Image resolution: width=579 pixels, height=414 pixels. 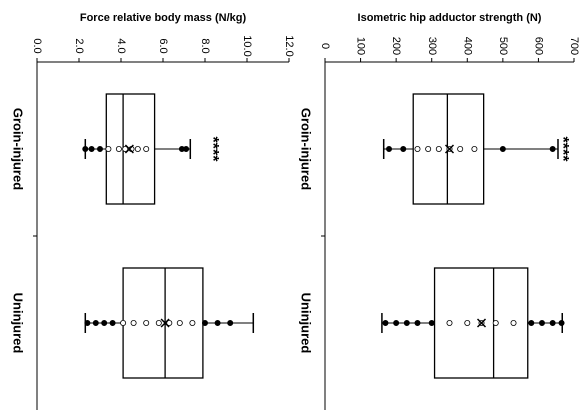 I want to click on y-tick-label: 300, so click(x=432, y=46).